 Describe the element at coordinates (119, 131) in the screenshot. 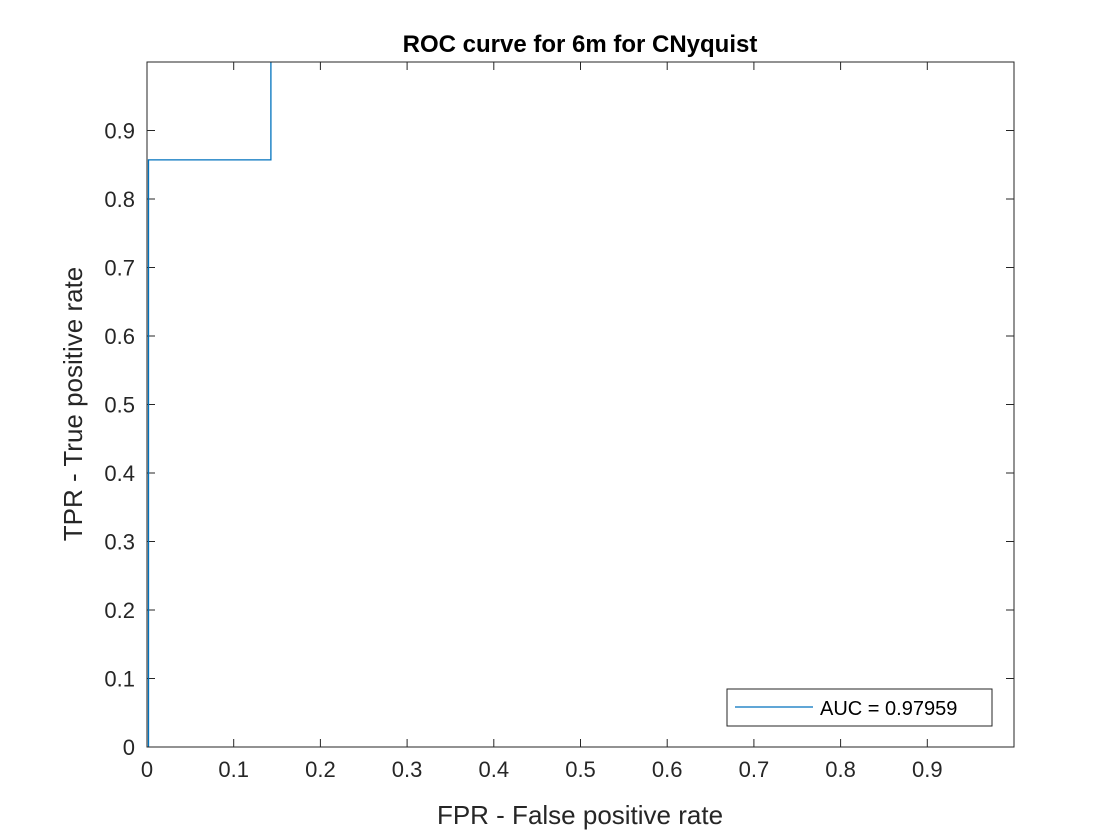

I see `y-tick-label: 0.9` at that location.